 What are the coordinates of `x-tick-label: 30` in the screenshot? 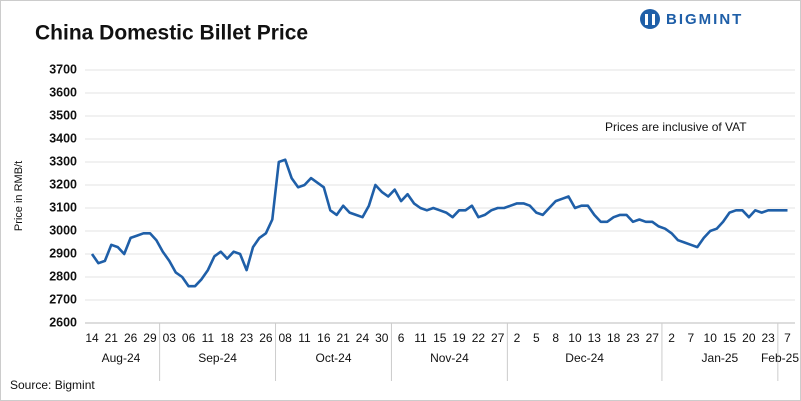 It's located at (382, 338).